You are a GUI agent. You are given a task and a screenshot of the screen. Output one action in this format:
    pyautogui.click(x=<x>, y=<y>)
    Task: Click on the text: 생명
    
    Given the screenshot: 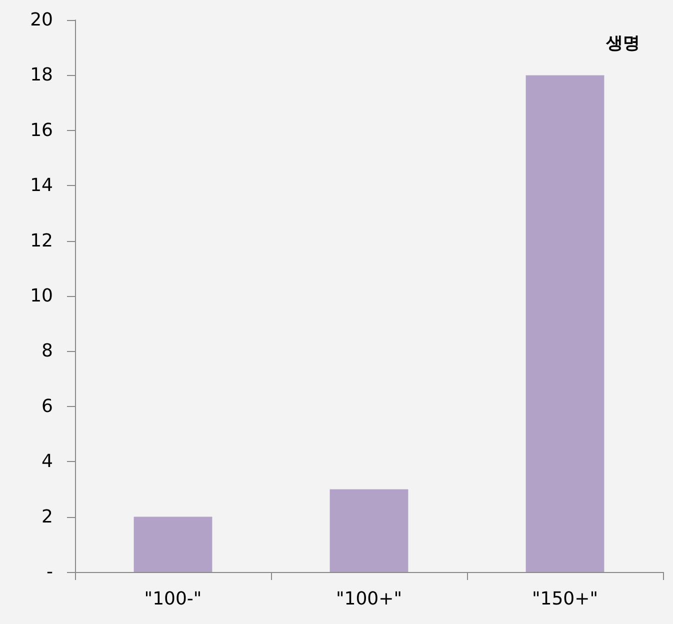 What is the action you would take?
    pyautogui.click(x=622, y=44)
    